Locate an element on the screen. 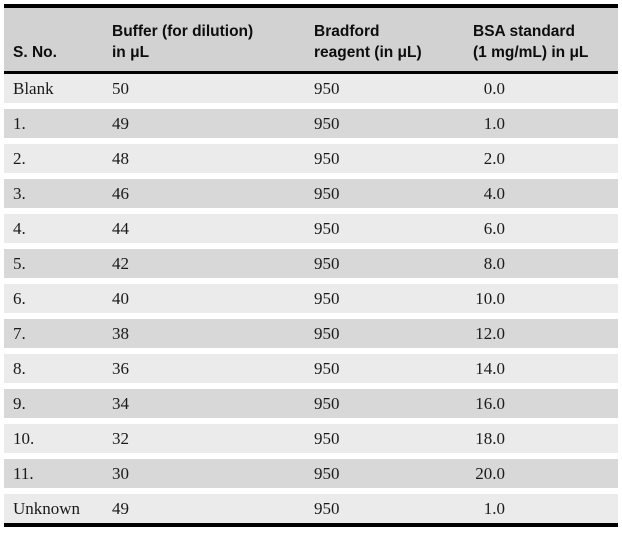 Image resolution: width=622 pixels, height=535 pixels. table-row: 9. 34 950 16.0 is located at coordinates (311, 403).